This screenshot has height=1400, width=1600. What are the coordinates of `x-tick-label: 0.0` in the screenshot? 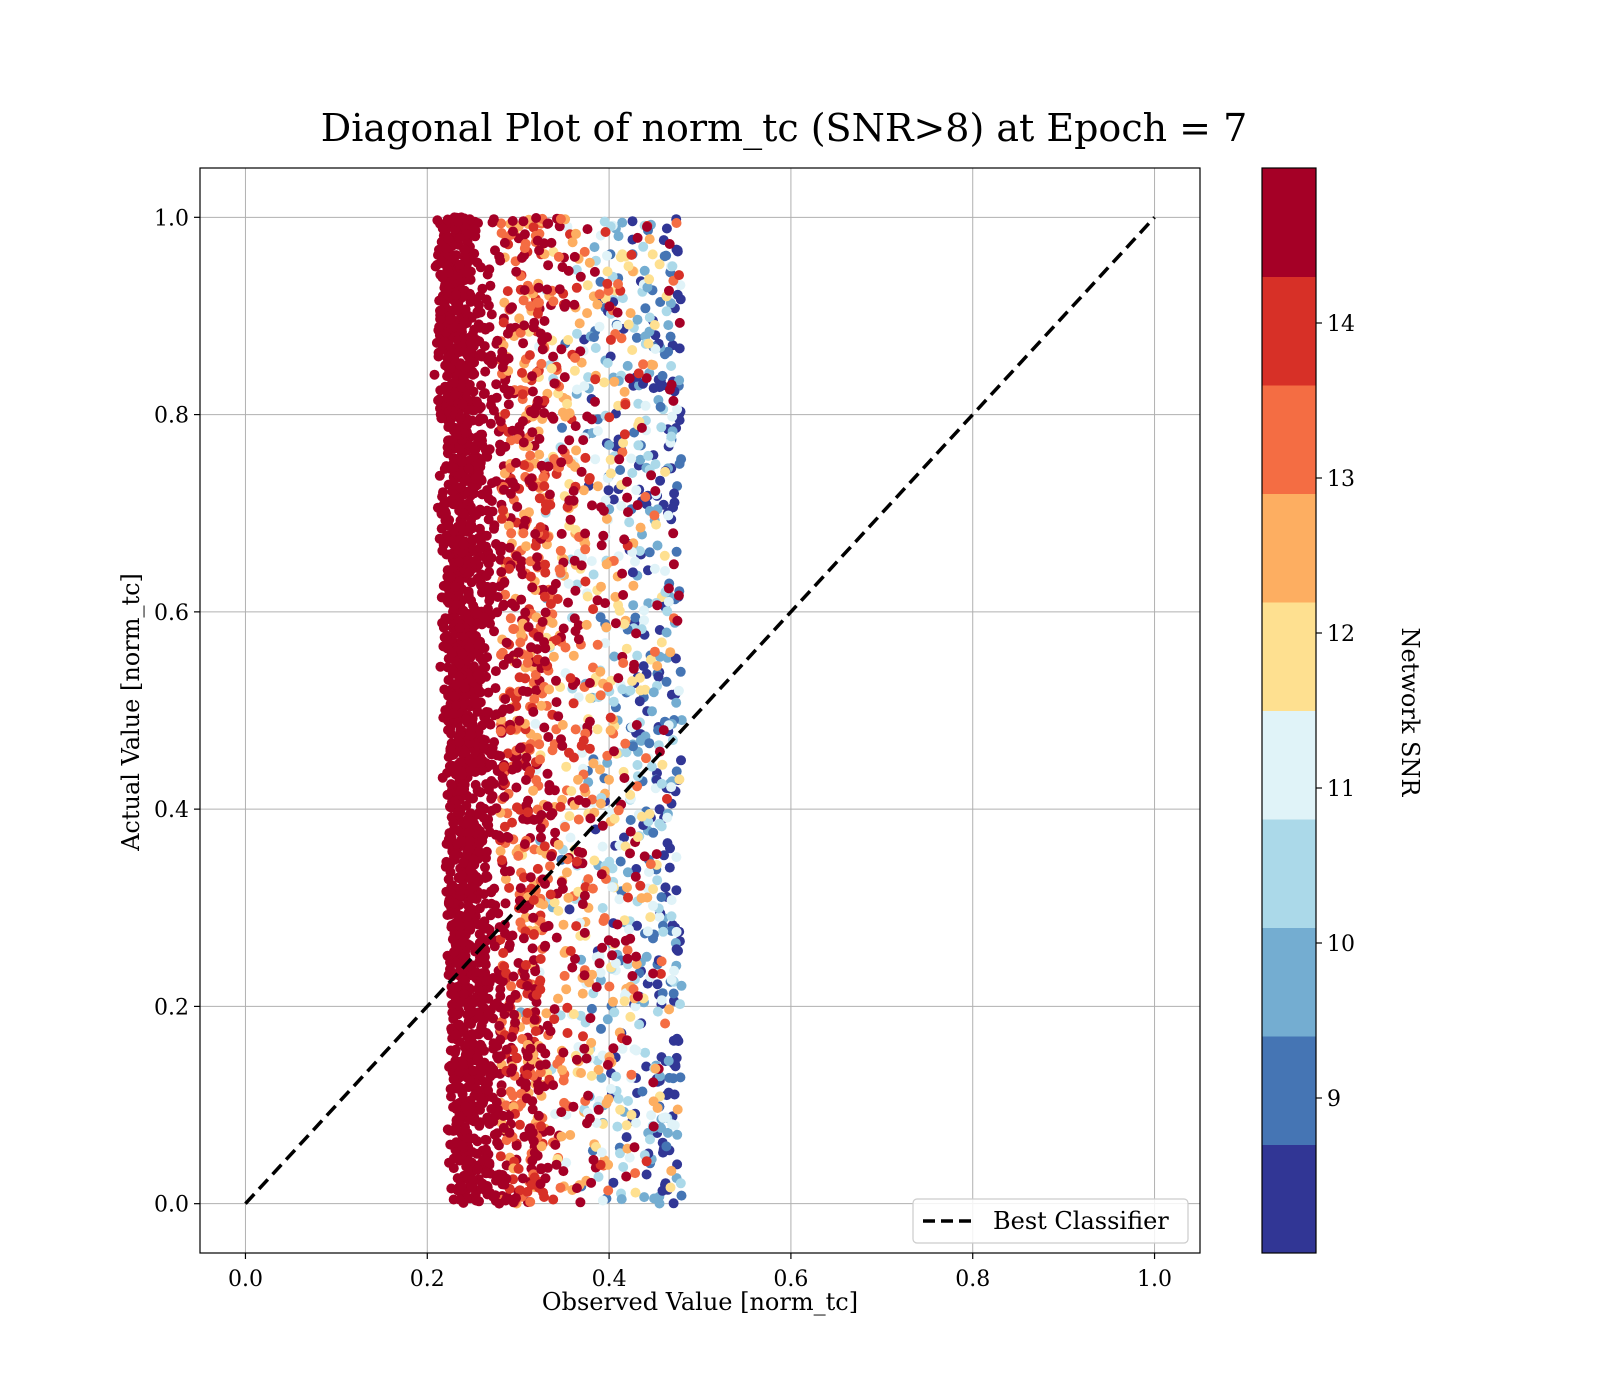 It's located at (245, 1279).